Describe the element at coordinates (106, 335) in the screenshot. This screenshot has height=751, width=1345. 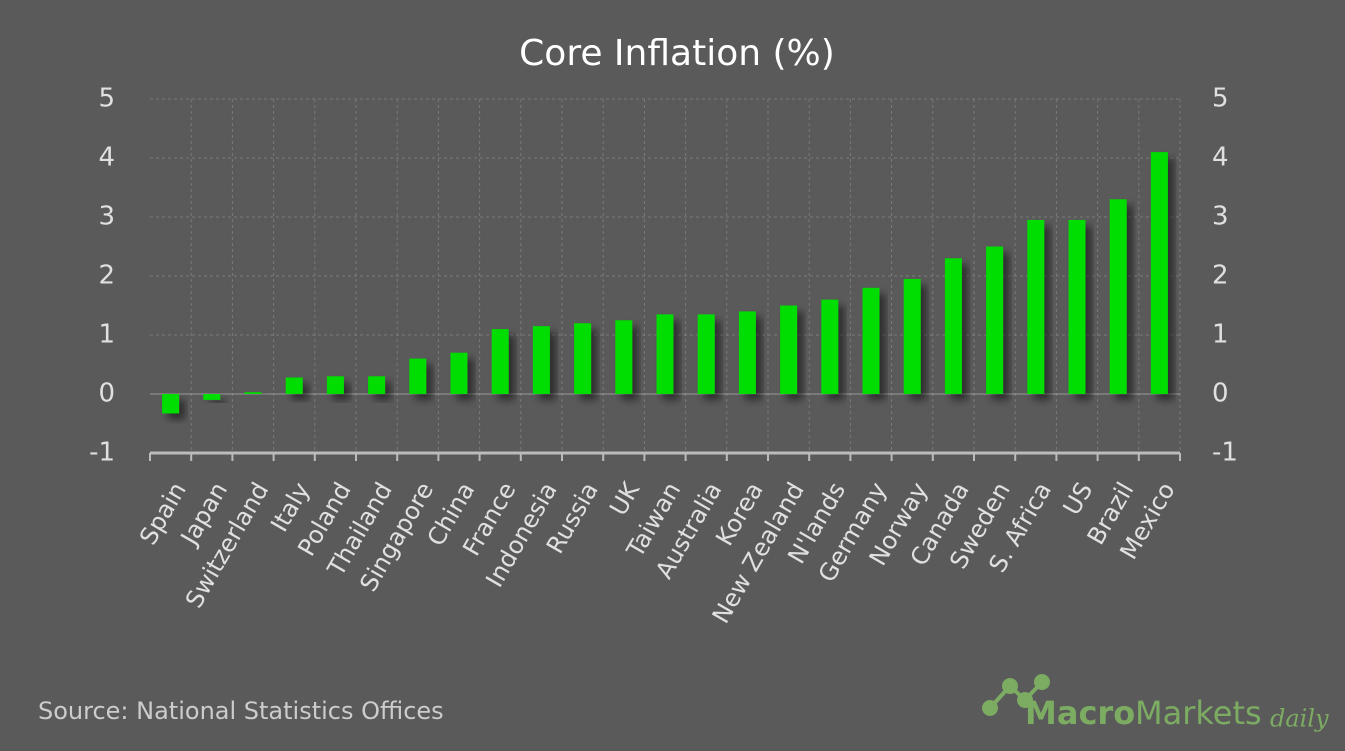
I see `y-tick-label: 1` at that location.